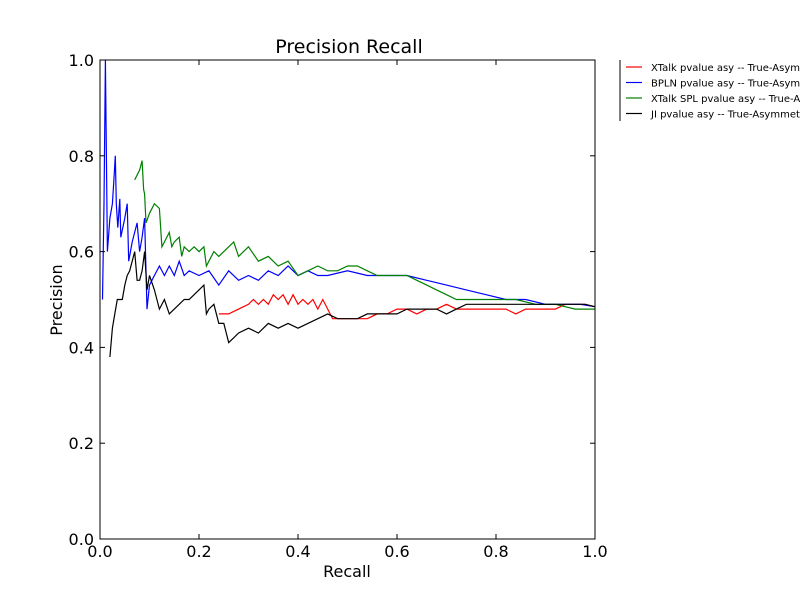  What do you see at coordinates (297, 551) in the screenshot?
I see `x-tick-label: 0.4` at bounding box center [297, 551].